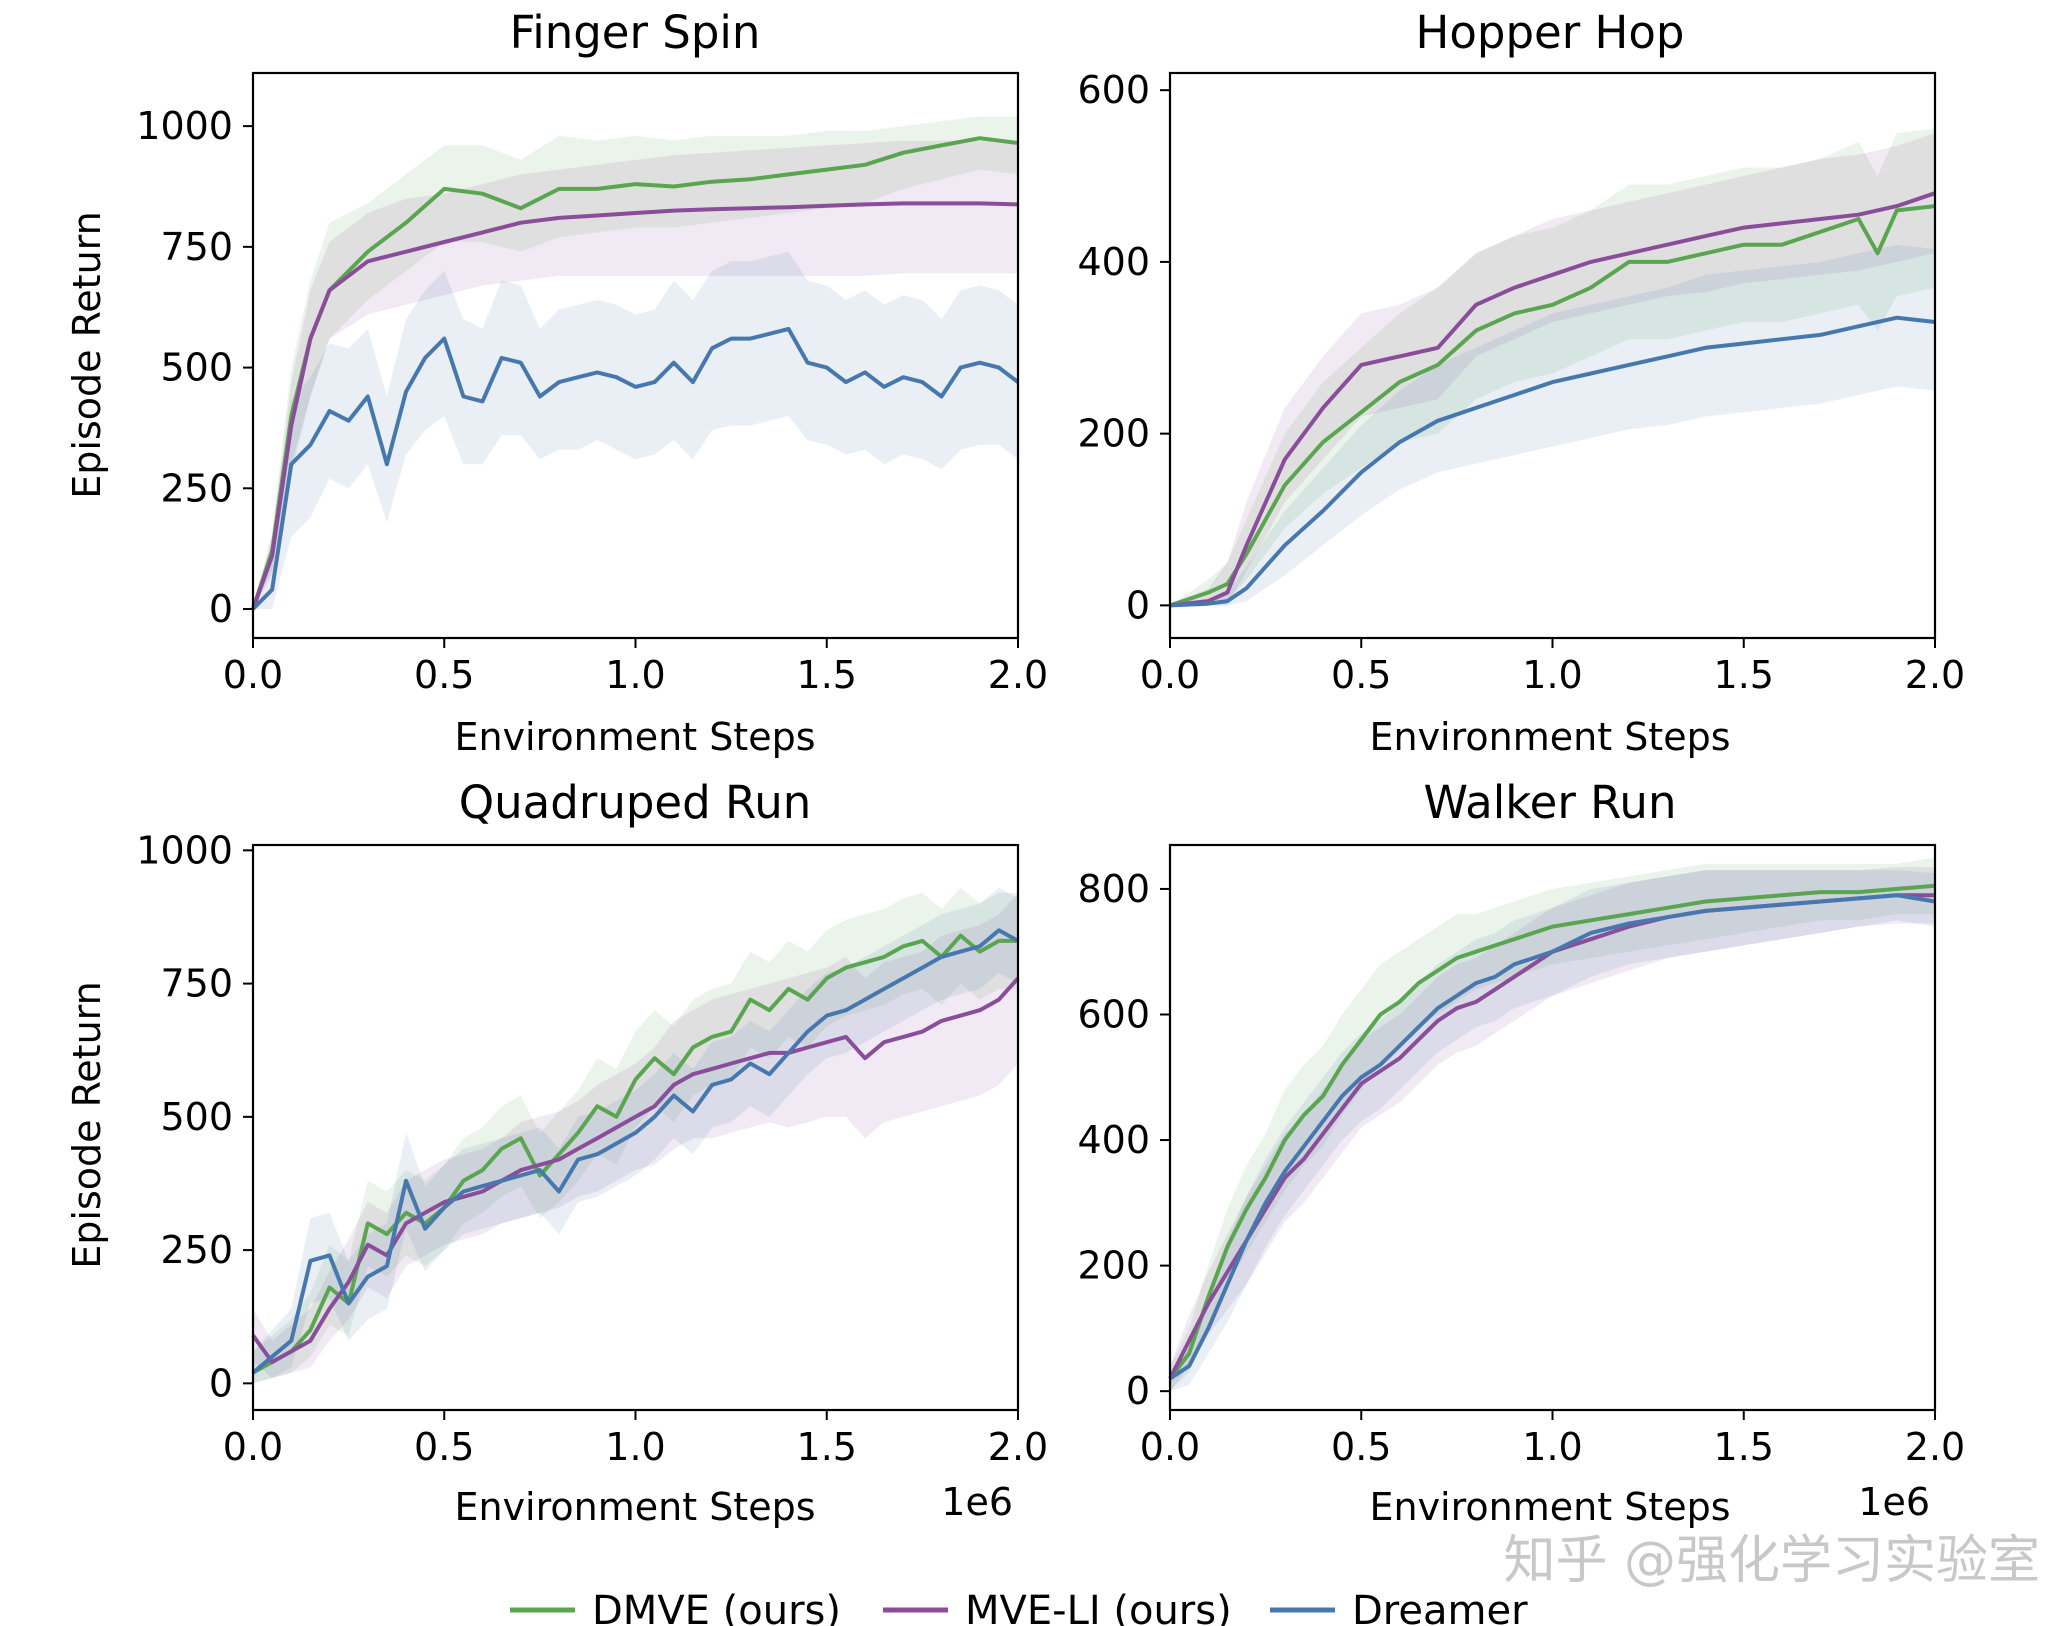  I want to click on legend-label: DMVE (ours), so click(716, 1607).